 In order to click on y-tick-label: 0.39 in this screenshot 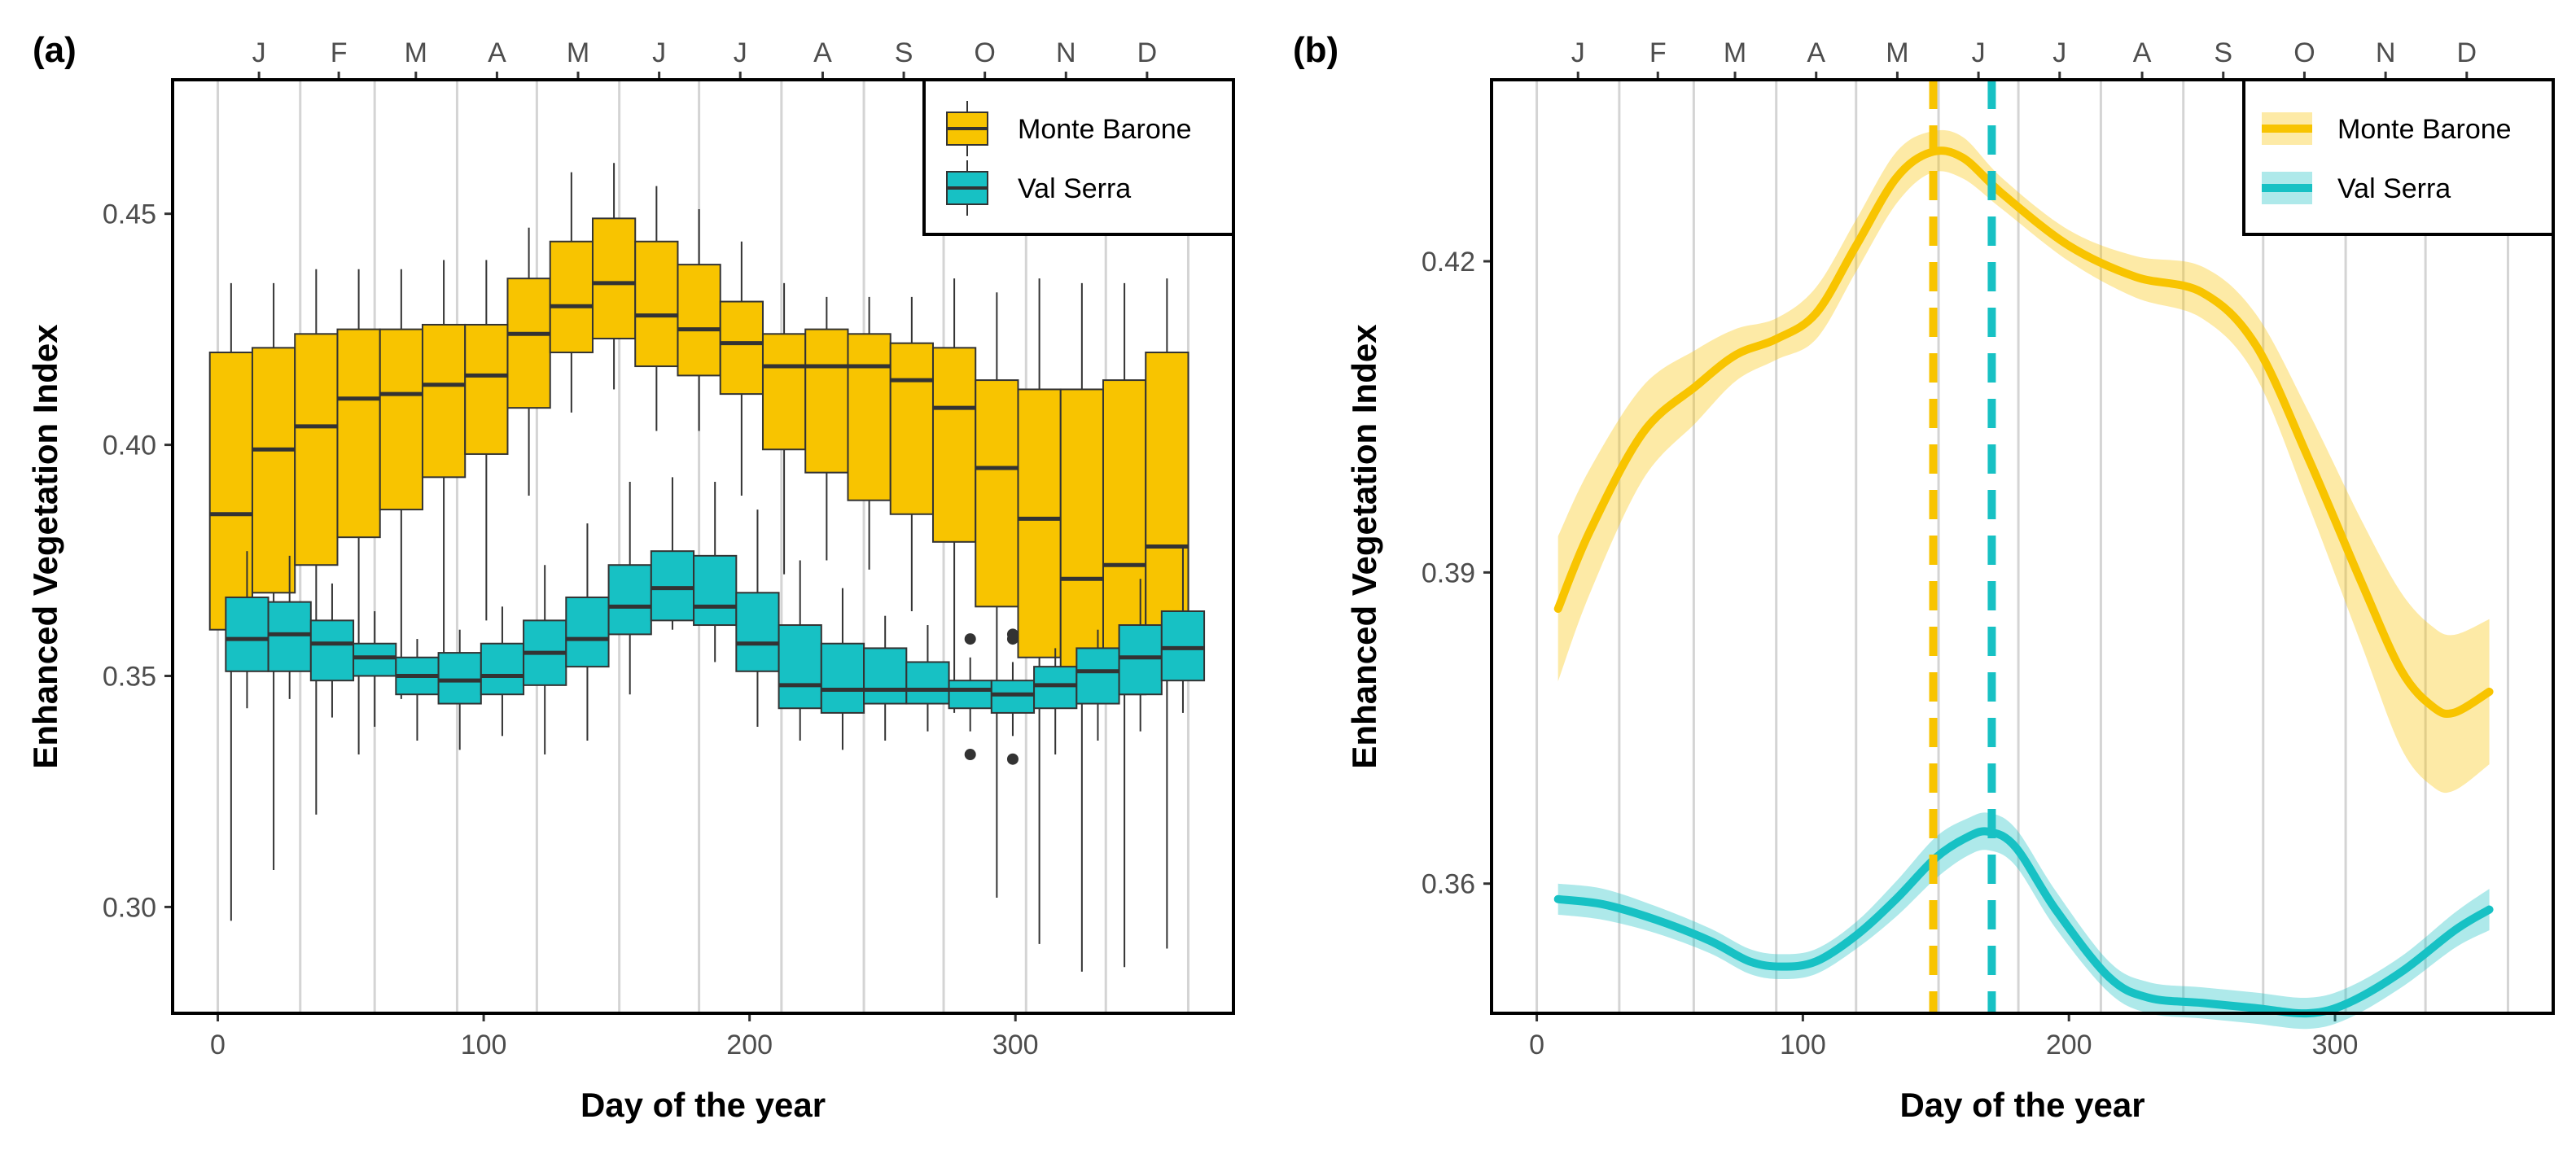, I will do `click(1448, 573)`.